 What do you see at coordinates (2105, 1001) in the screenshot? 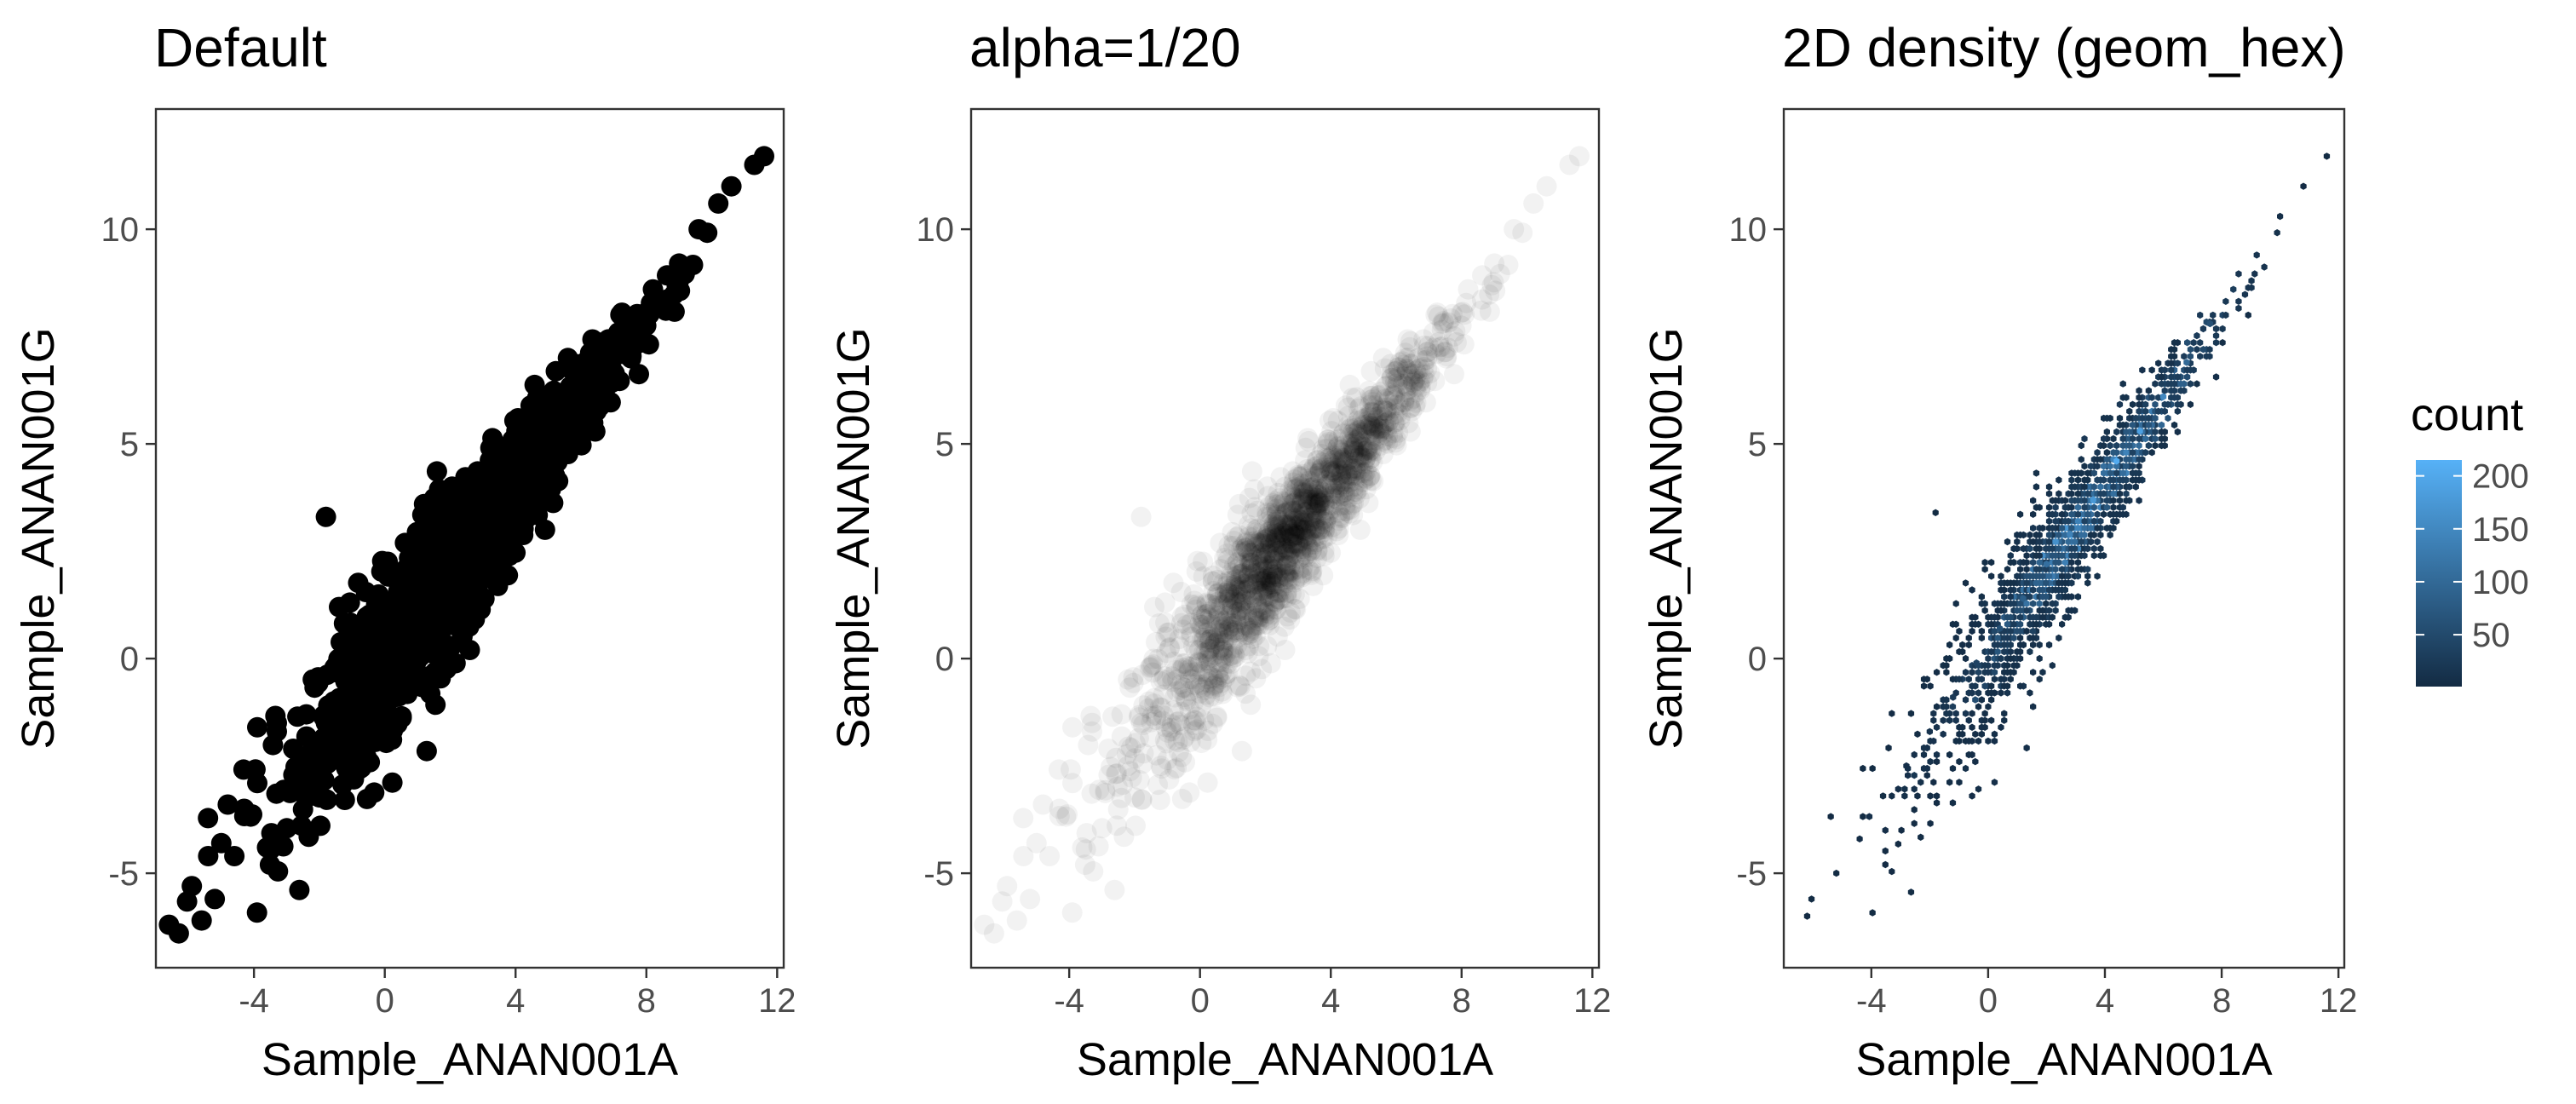
I see `x-tick-label: 4` at bounding box center [2105, 1001].